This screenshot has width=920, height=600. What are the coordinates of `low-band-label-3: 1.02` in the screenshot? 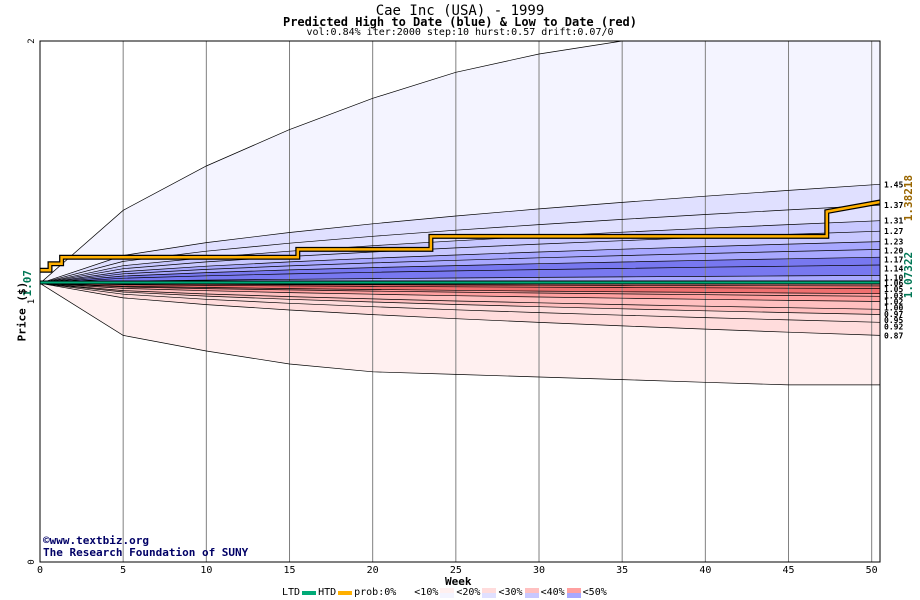 It's located at (893, 301).